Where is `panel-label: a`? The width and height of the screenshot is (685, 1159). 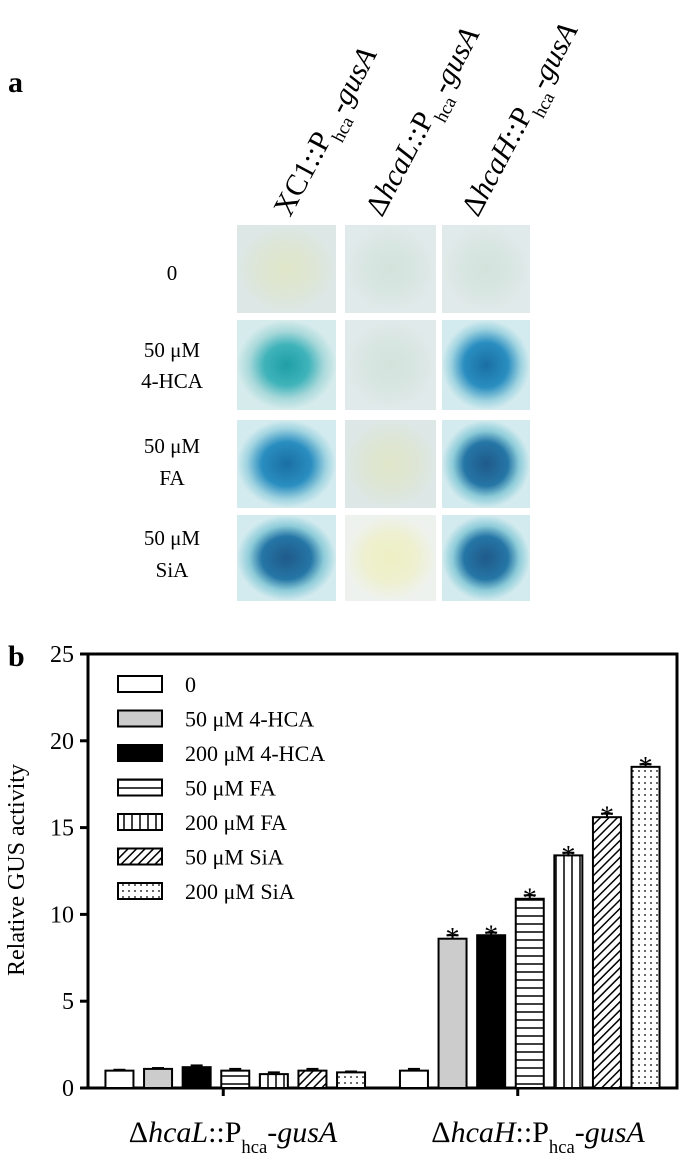
panel-label: a is located at coordinates (15, 82).